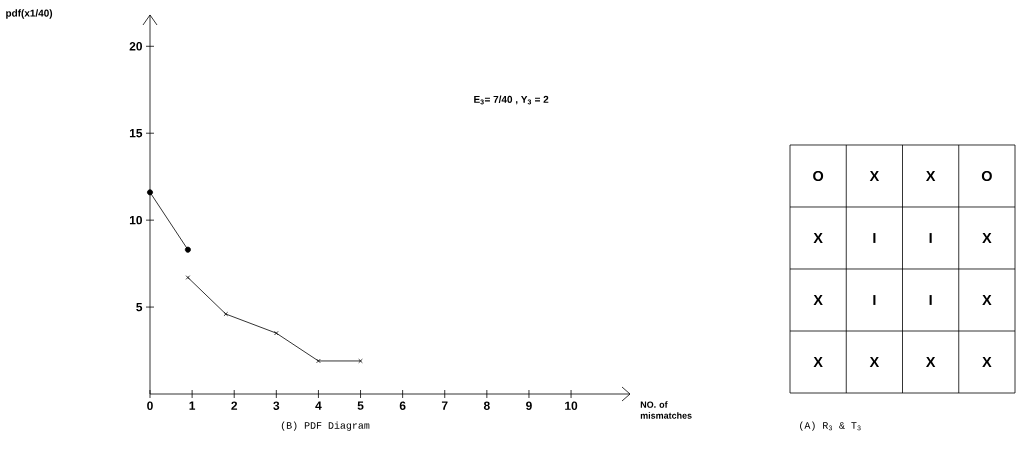 The image size is (1018, 457). Describe the element at coordinates (402, 405) in the screenshot. I see `x-tick-label: 6` at that location.